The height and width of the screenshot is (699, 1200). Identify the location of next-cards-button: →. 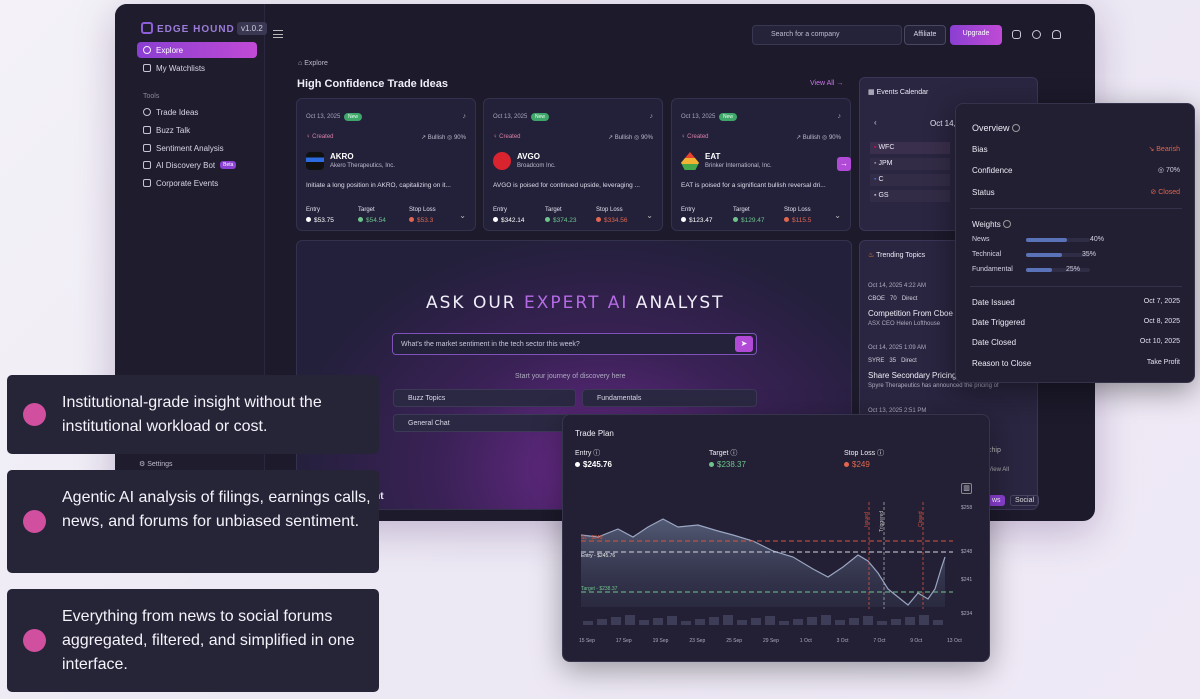
(844, 164).